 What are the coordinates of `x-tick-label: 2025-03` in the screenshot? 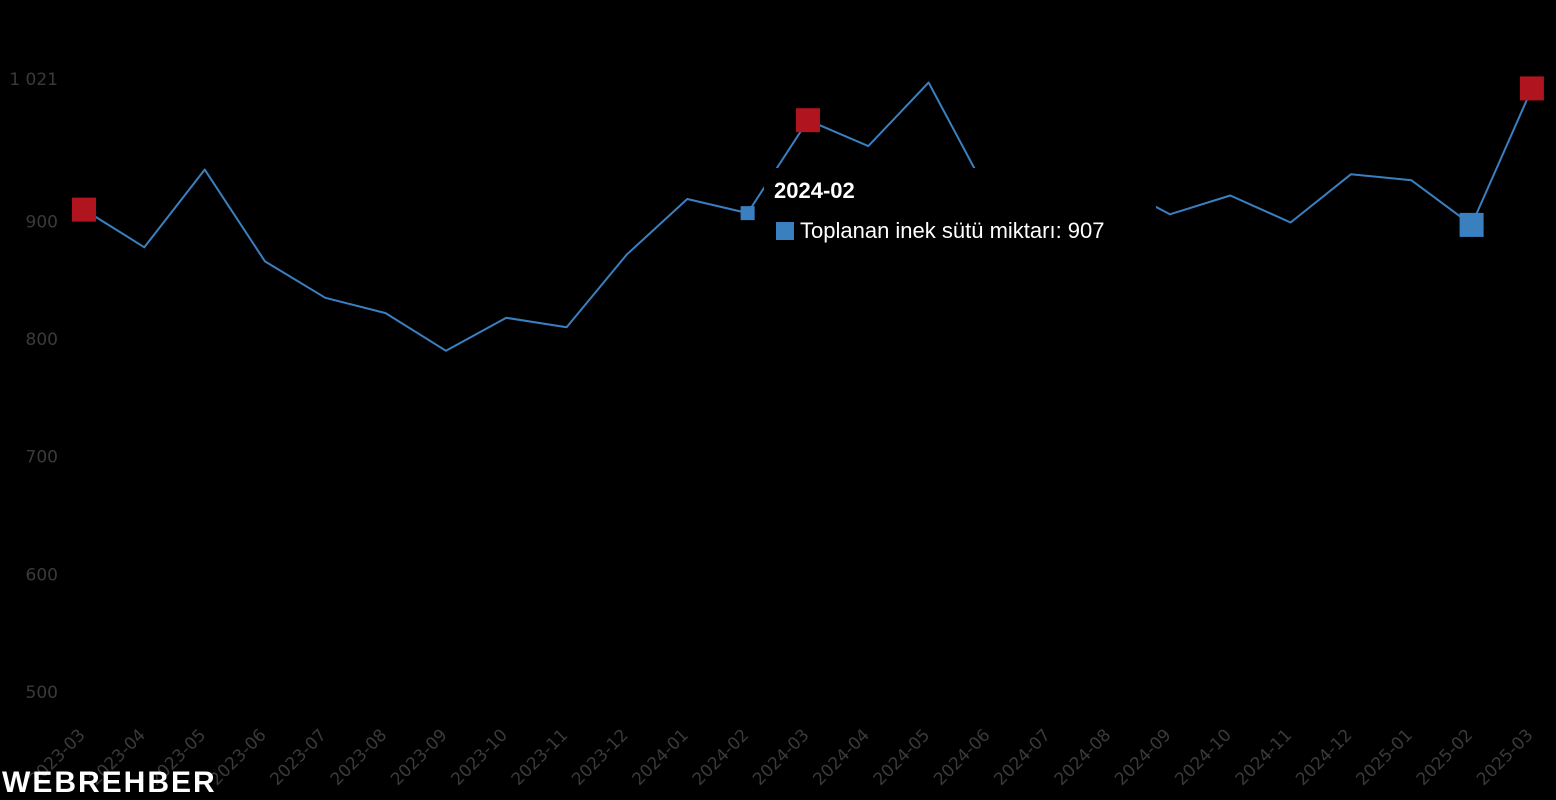 It's located at (1505, 757).